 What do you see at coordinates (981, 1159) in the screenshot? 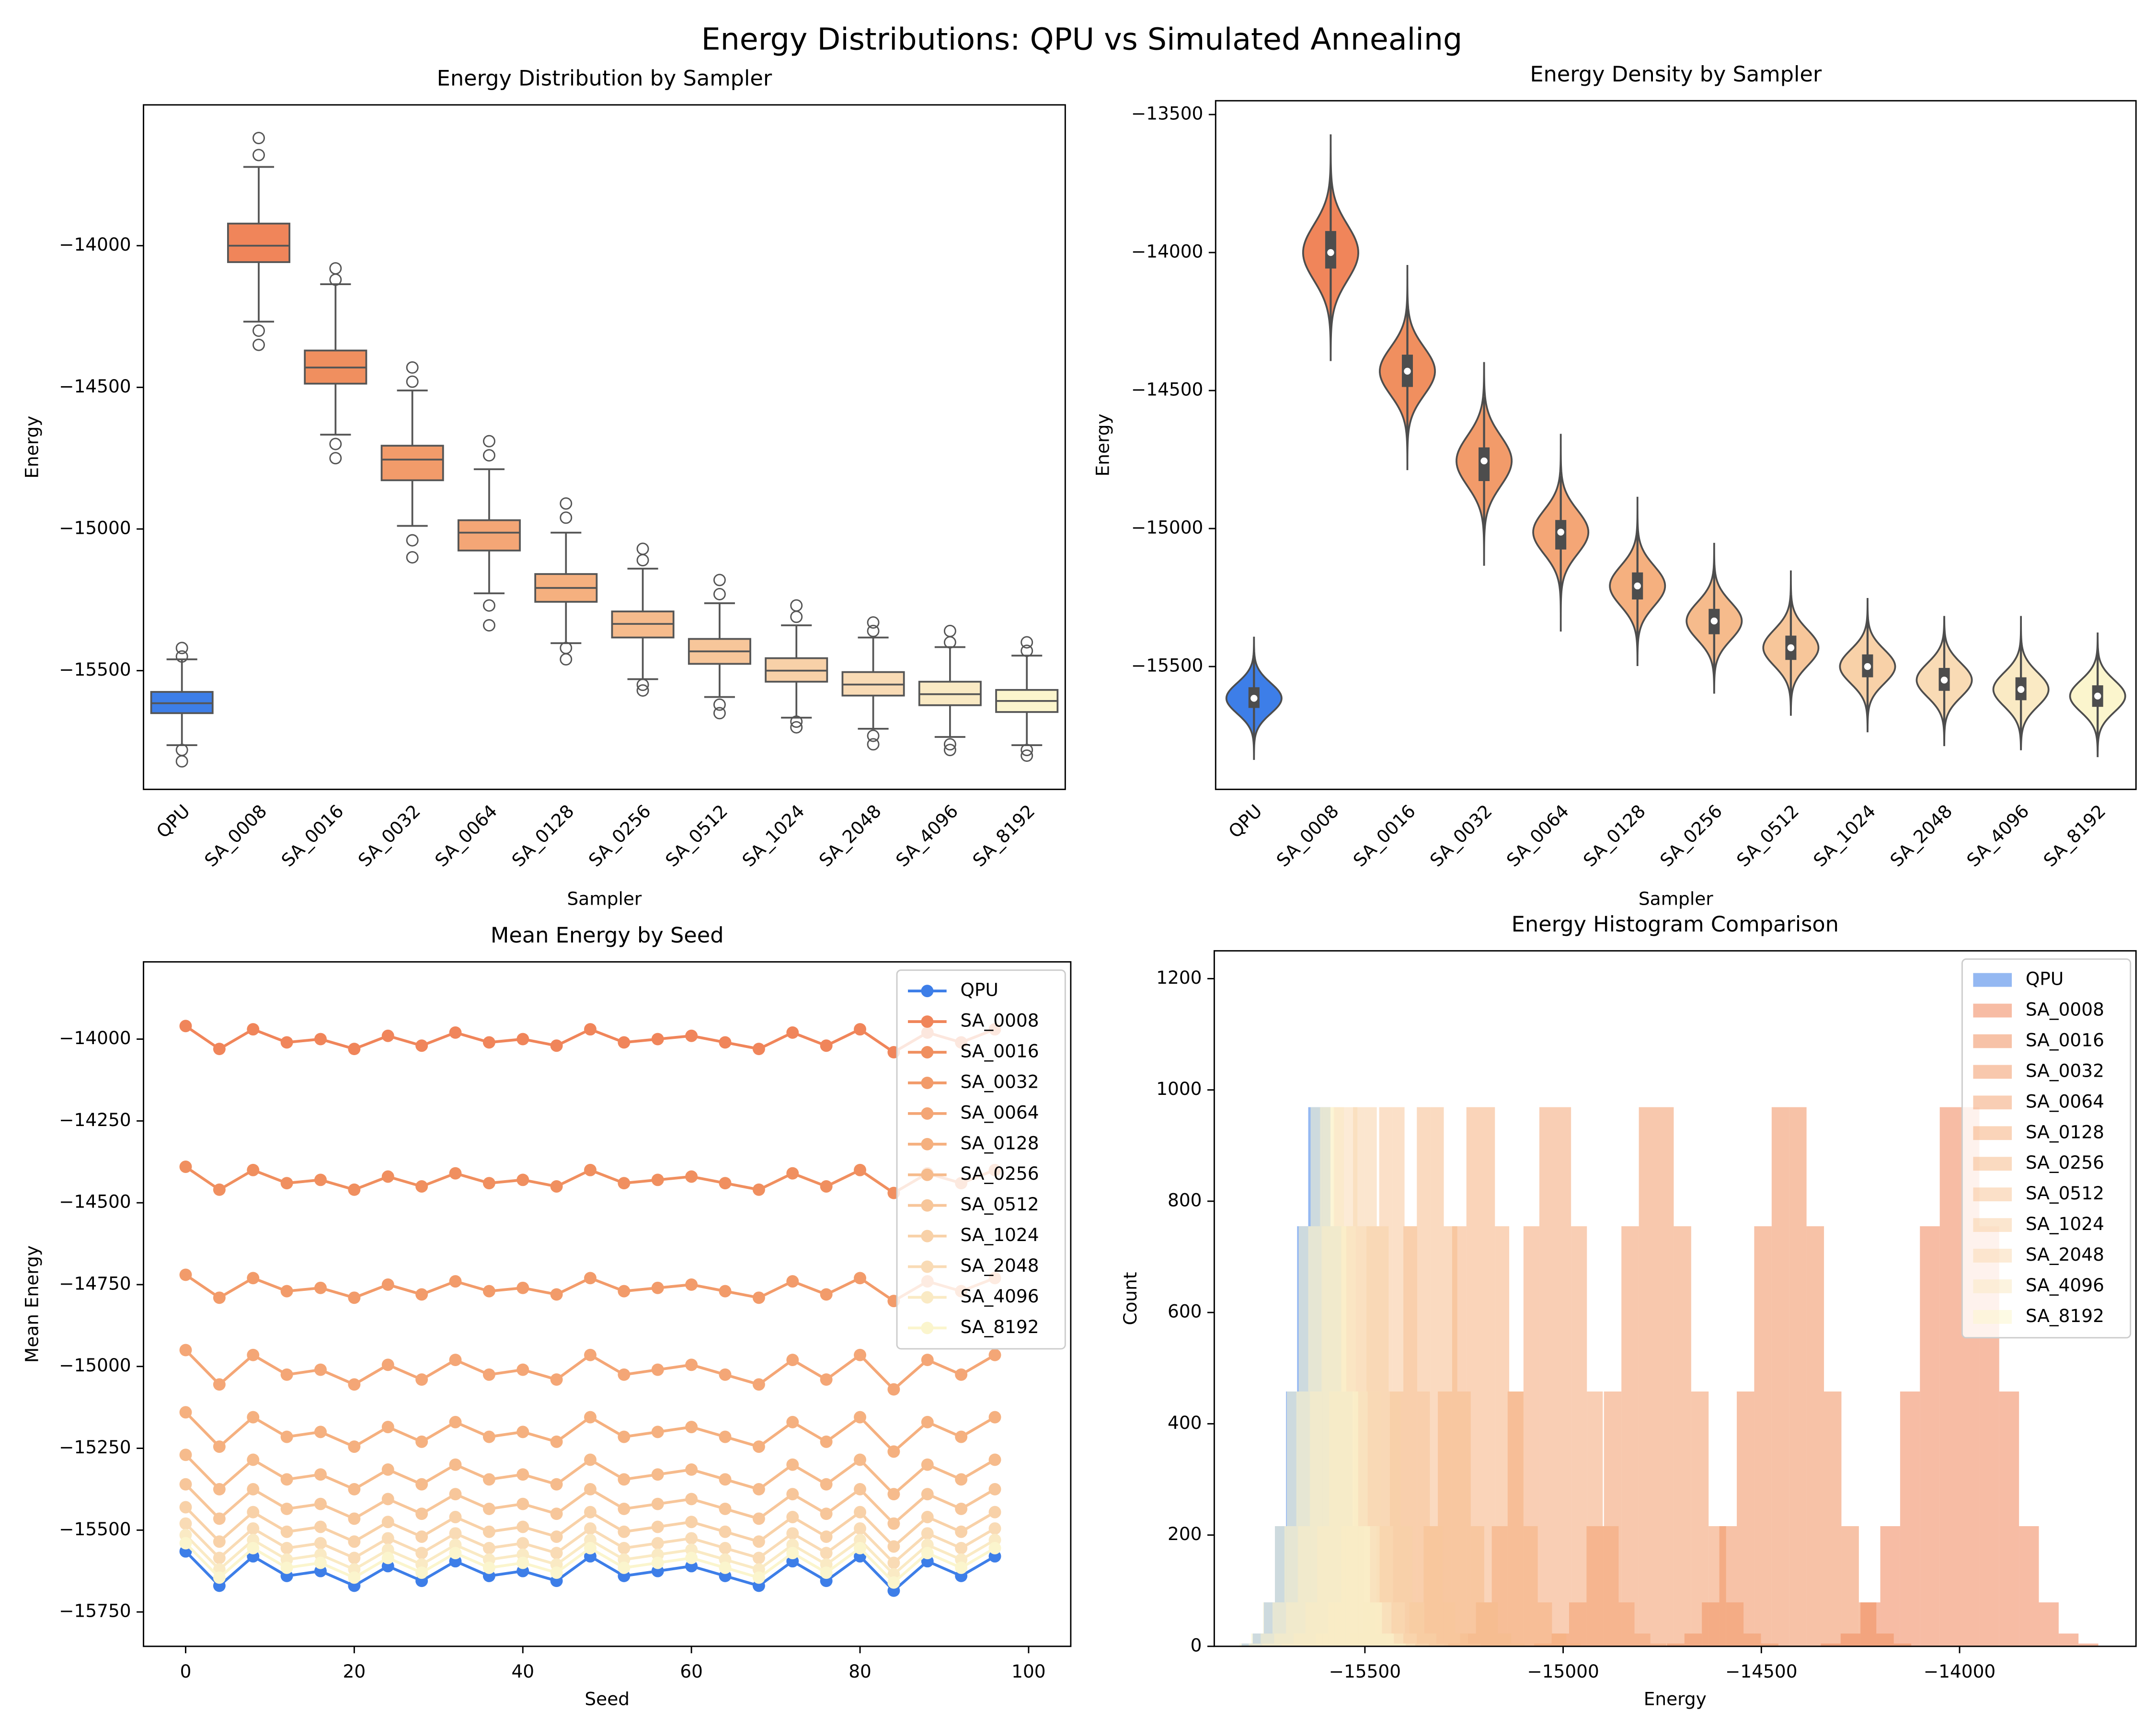
I see `legend-box` at bounding box center [981, 1159].